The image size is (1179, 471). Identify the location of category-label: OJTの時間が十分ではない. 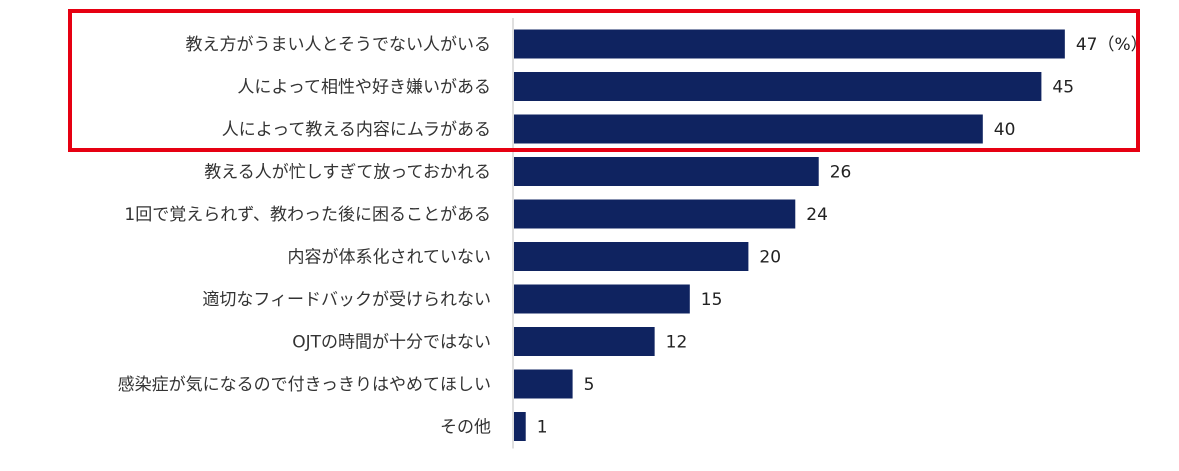
(391, 343).